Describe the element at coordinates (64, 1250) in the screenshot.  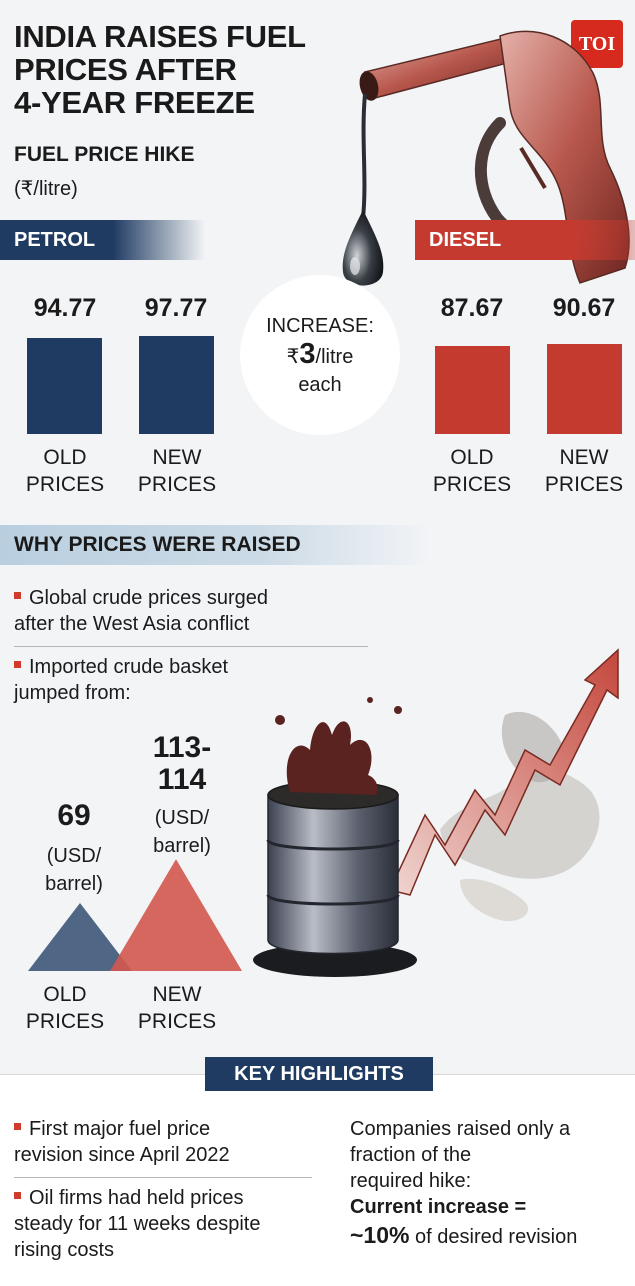
I see `highlight-2-line3: rising costs` at that location.